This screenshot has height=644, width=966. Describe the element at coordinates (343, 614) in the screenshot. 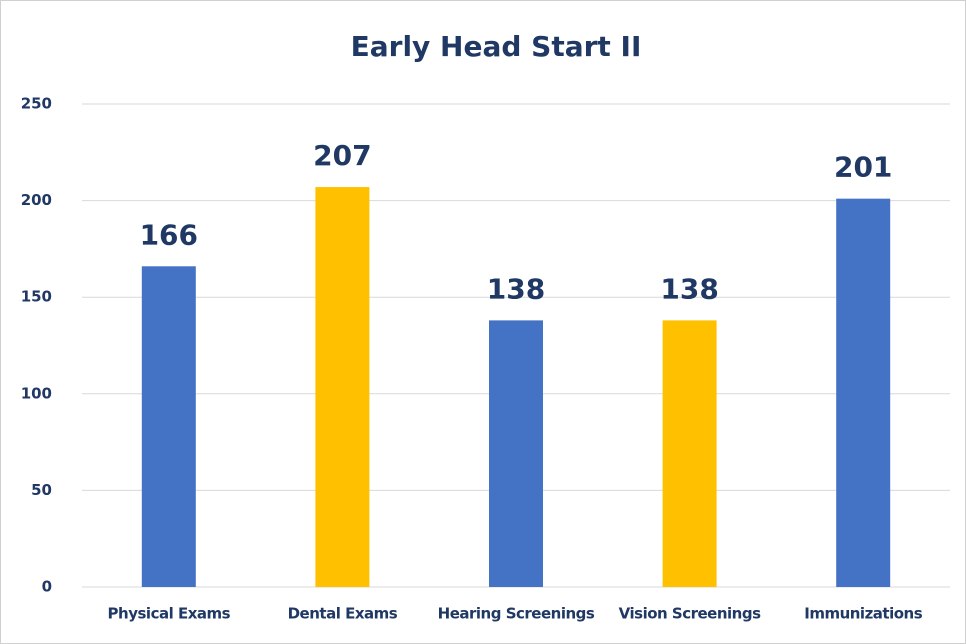

I see `x-tick-label: Dental Exams` at that location.